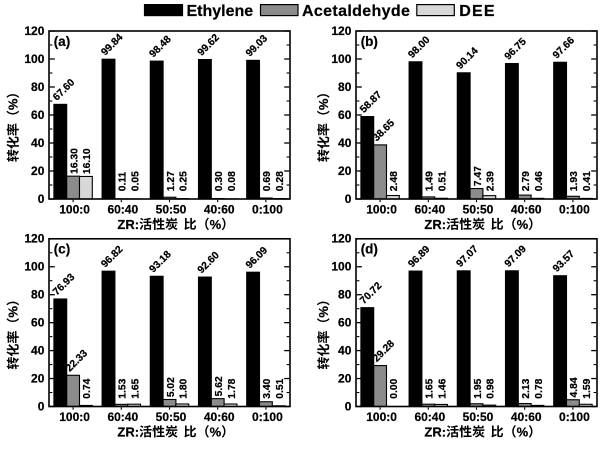 This screenshot has height=449, width=600. I want to click on svg-text: 3.40, so click(267, 388).